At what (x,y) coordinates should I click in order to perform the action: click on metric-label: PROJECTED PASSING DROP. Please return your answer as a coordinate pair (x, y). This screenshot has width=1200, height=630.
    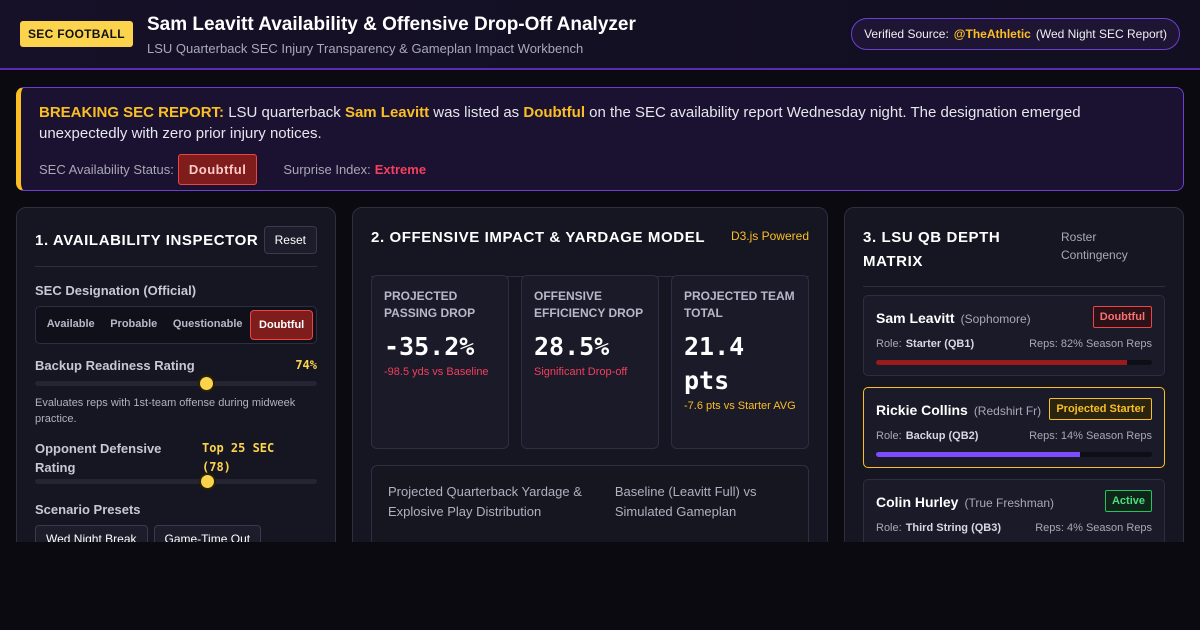
    Looking at the image, I should click on (430, 304).